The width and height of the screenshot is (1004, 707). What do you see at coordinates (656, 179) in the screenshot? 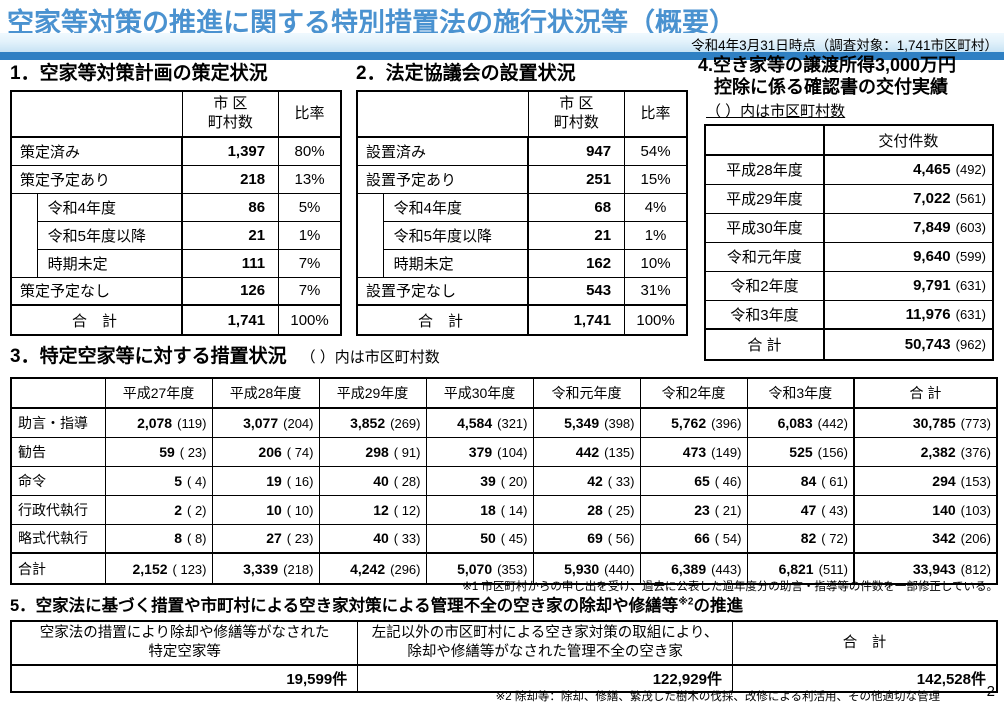
I see `cell-ratio: 15%` at bounding box center [656, 179].